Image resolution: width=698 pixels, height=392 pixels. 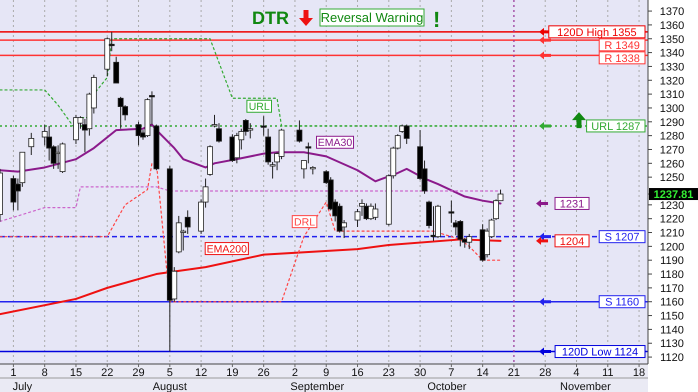 What do you see at coordinates (672, 67) in the screenshot?
I see `y-tick-label: 1330` at bounding box center [672, 67].